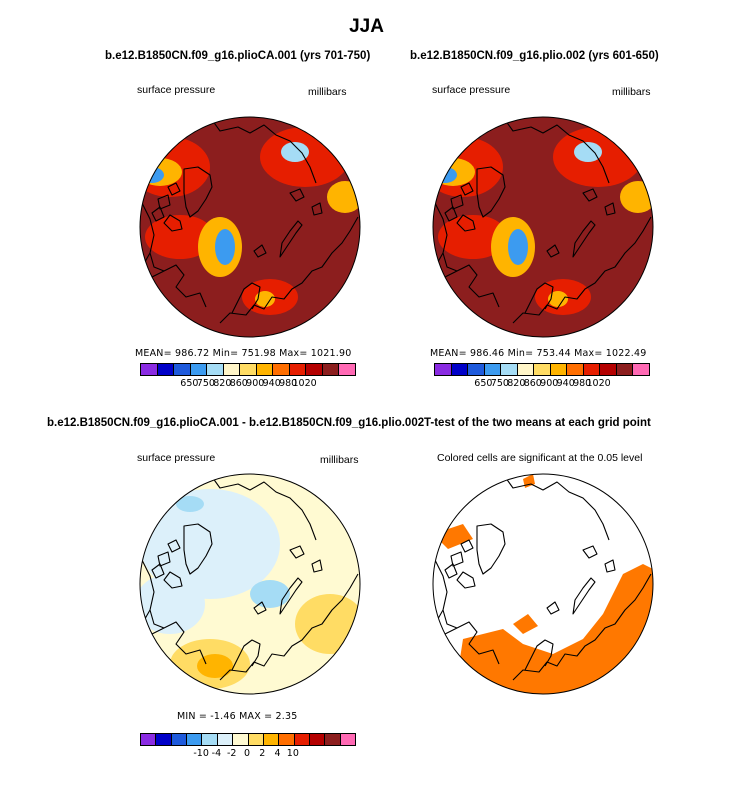  What do you see at coordinates (250, 584) in the screenshot?
I see `map-bottom-left` at bounding box center [250, 584].